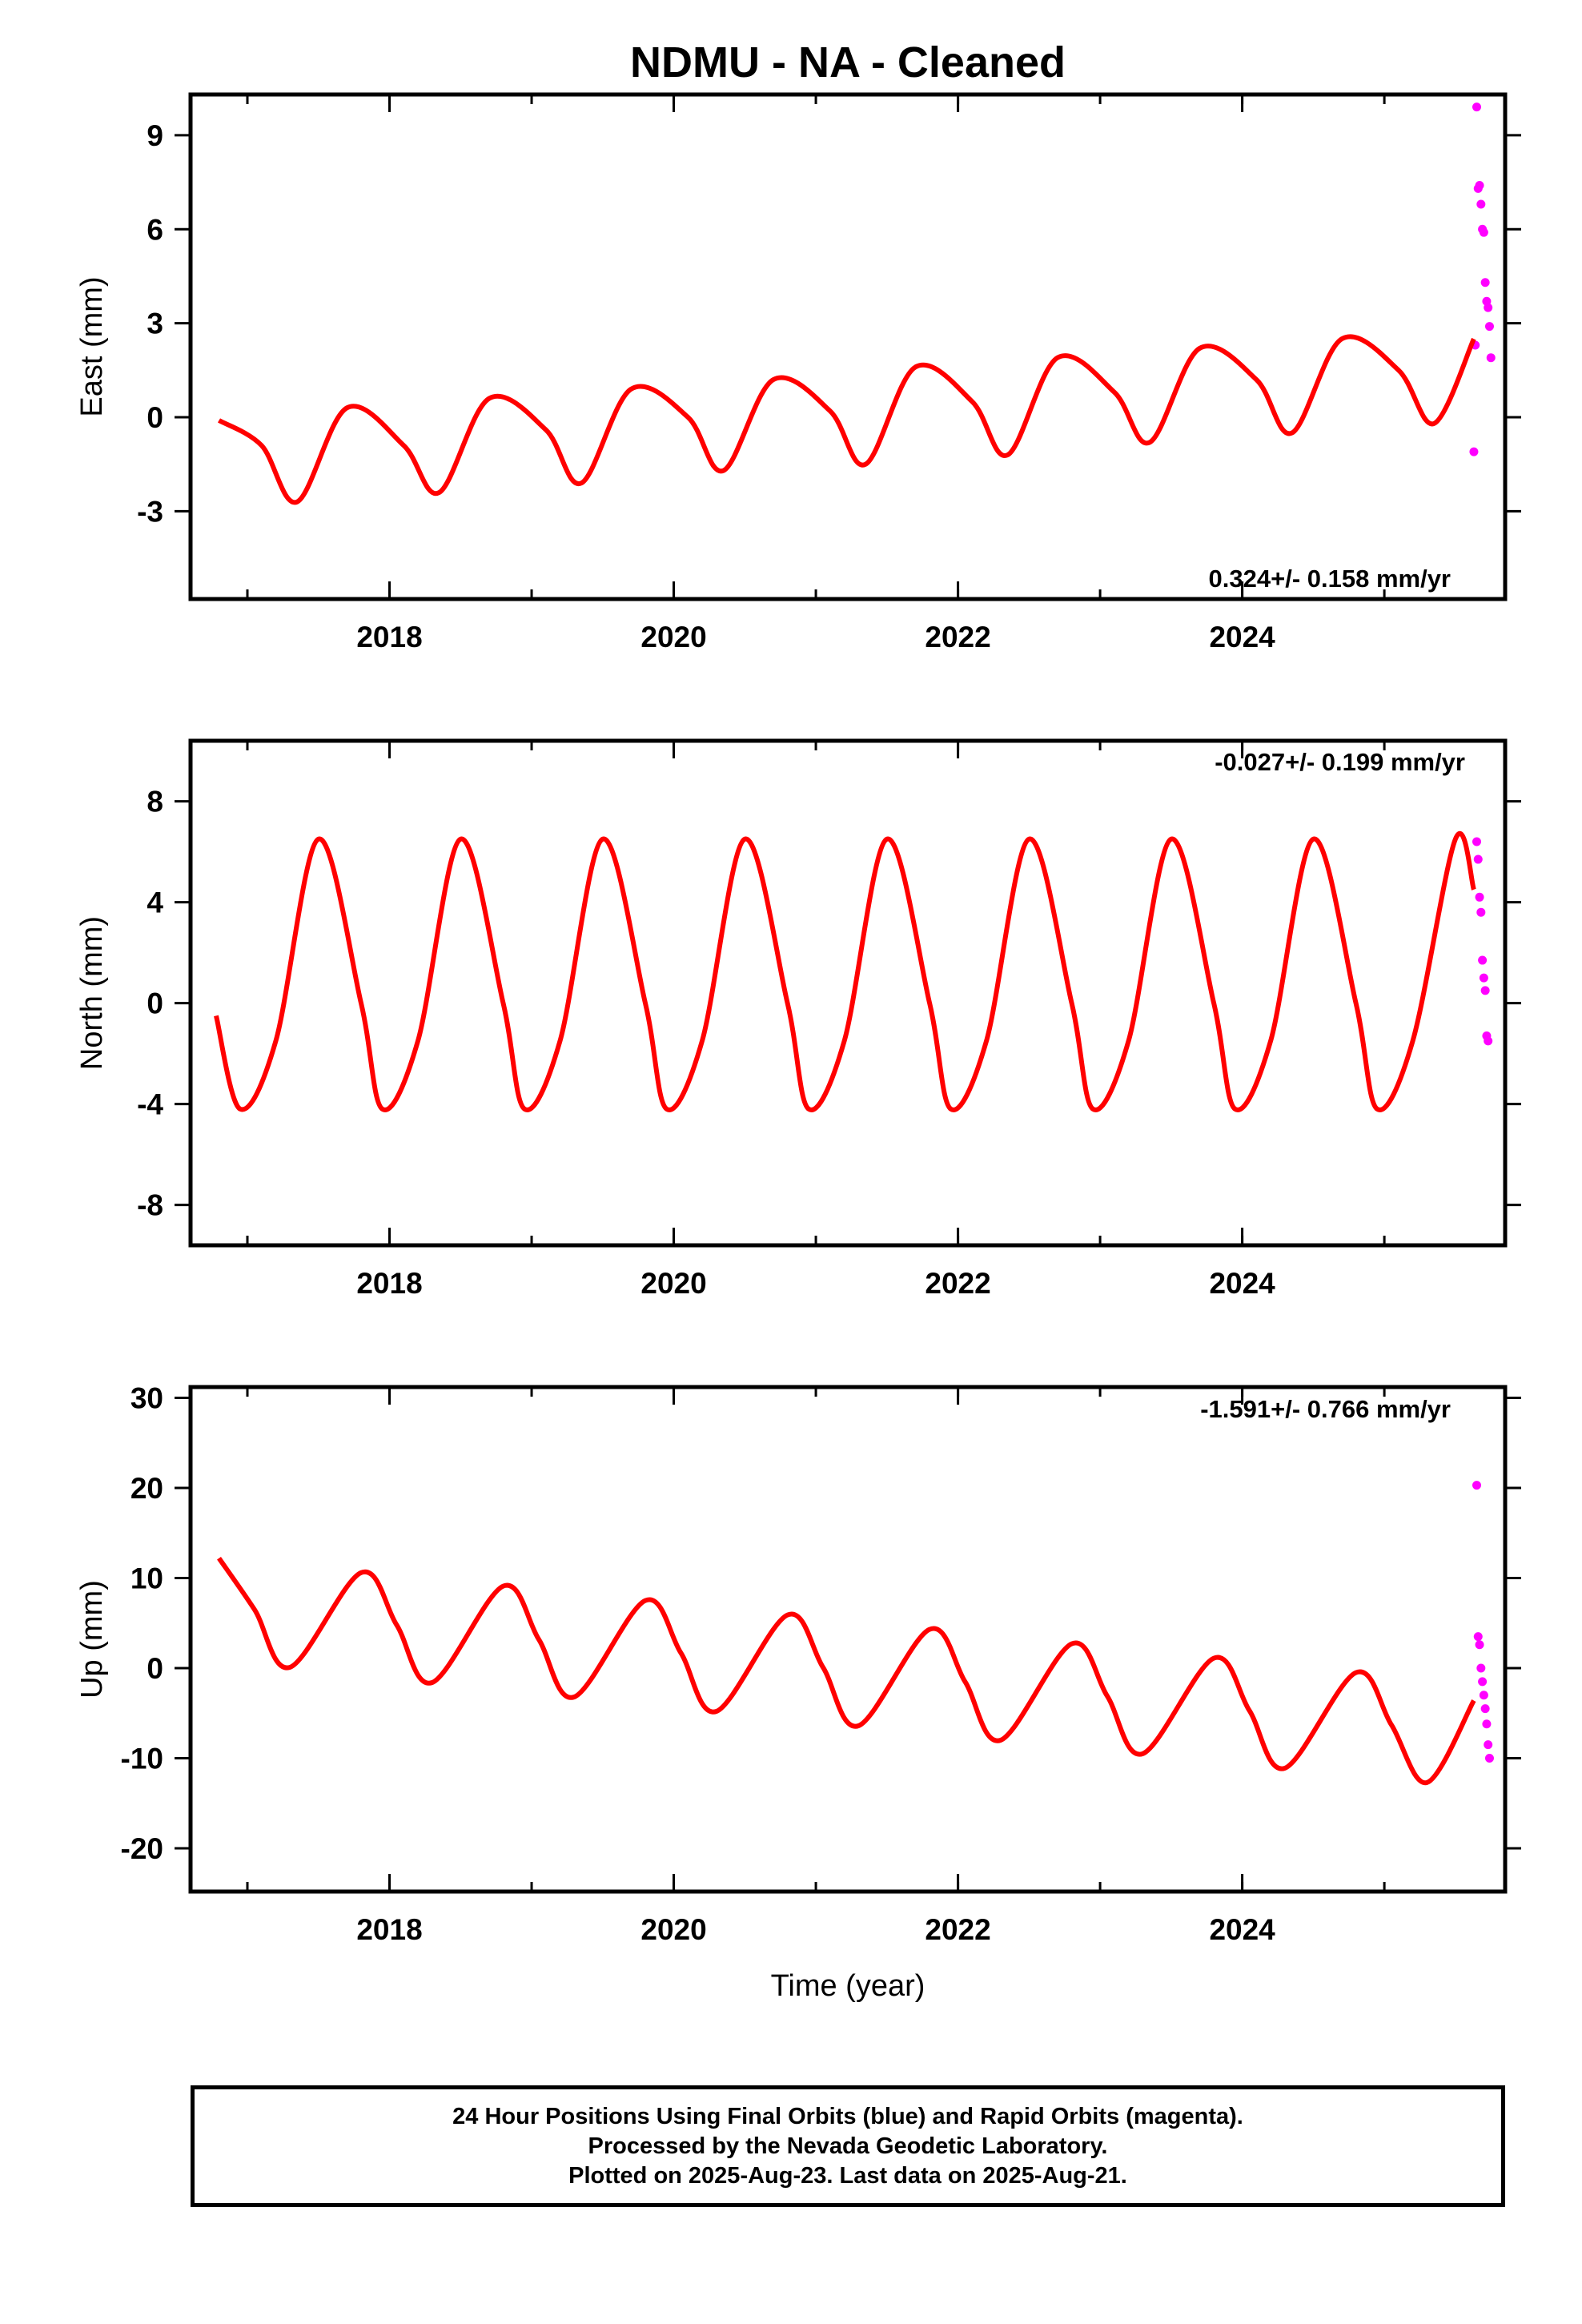 The image size is (1582, 2324). What do you see at coordinates (848, 62) in the screenshot?
I see `page-title: NDMU - NA - Cleaned` at bounding box center [848, 62].